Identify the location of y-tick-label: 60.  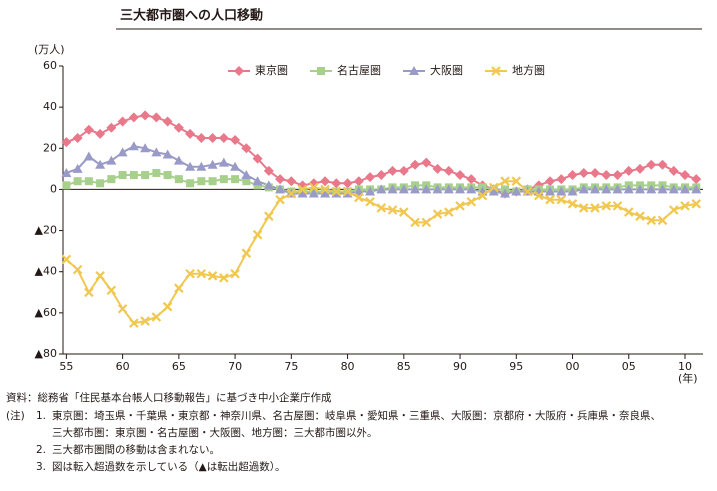
(50, 65).